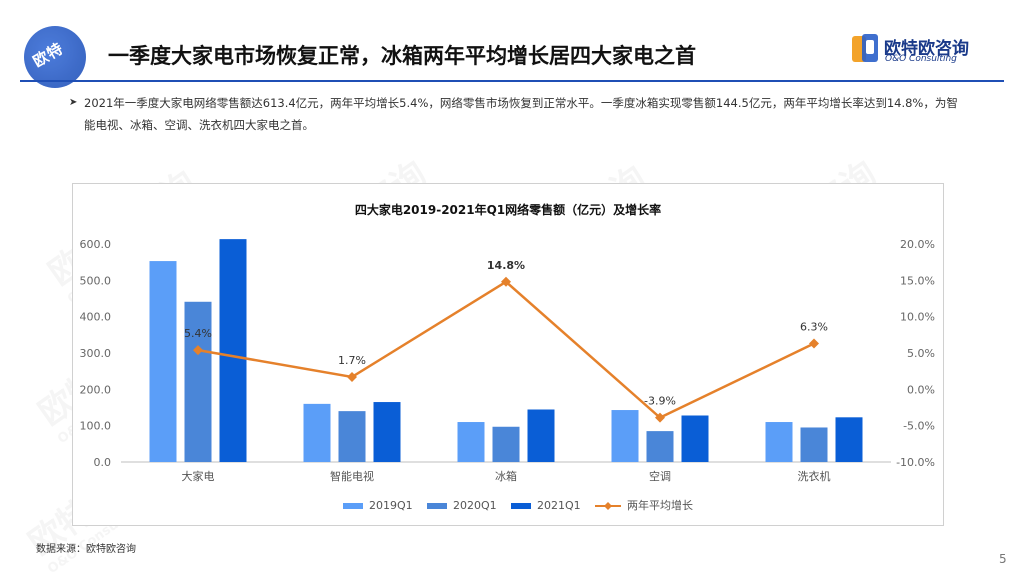  Describe the element at coordinates (917, 244) in the screenshot. I see `y-right-tick-label: 20.0%` at that location.